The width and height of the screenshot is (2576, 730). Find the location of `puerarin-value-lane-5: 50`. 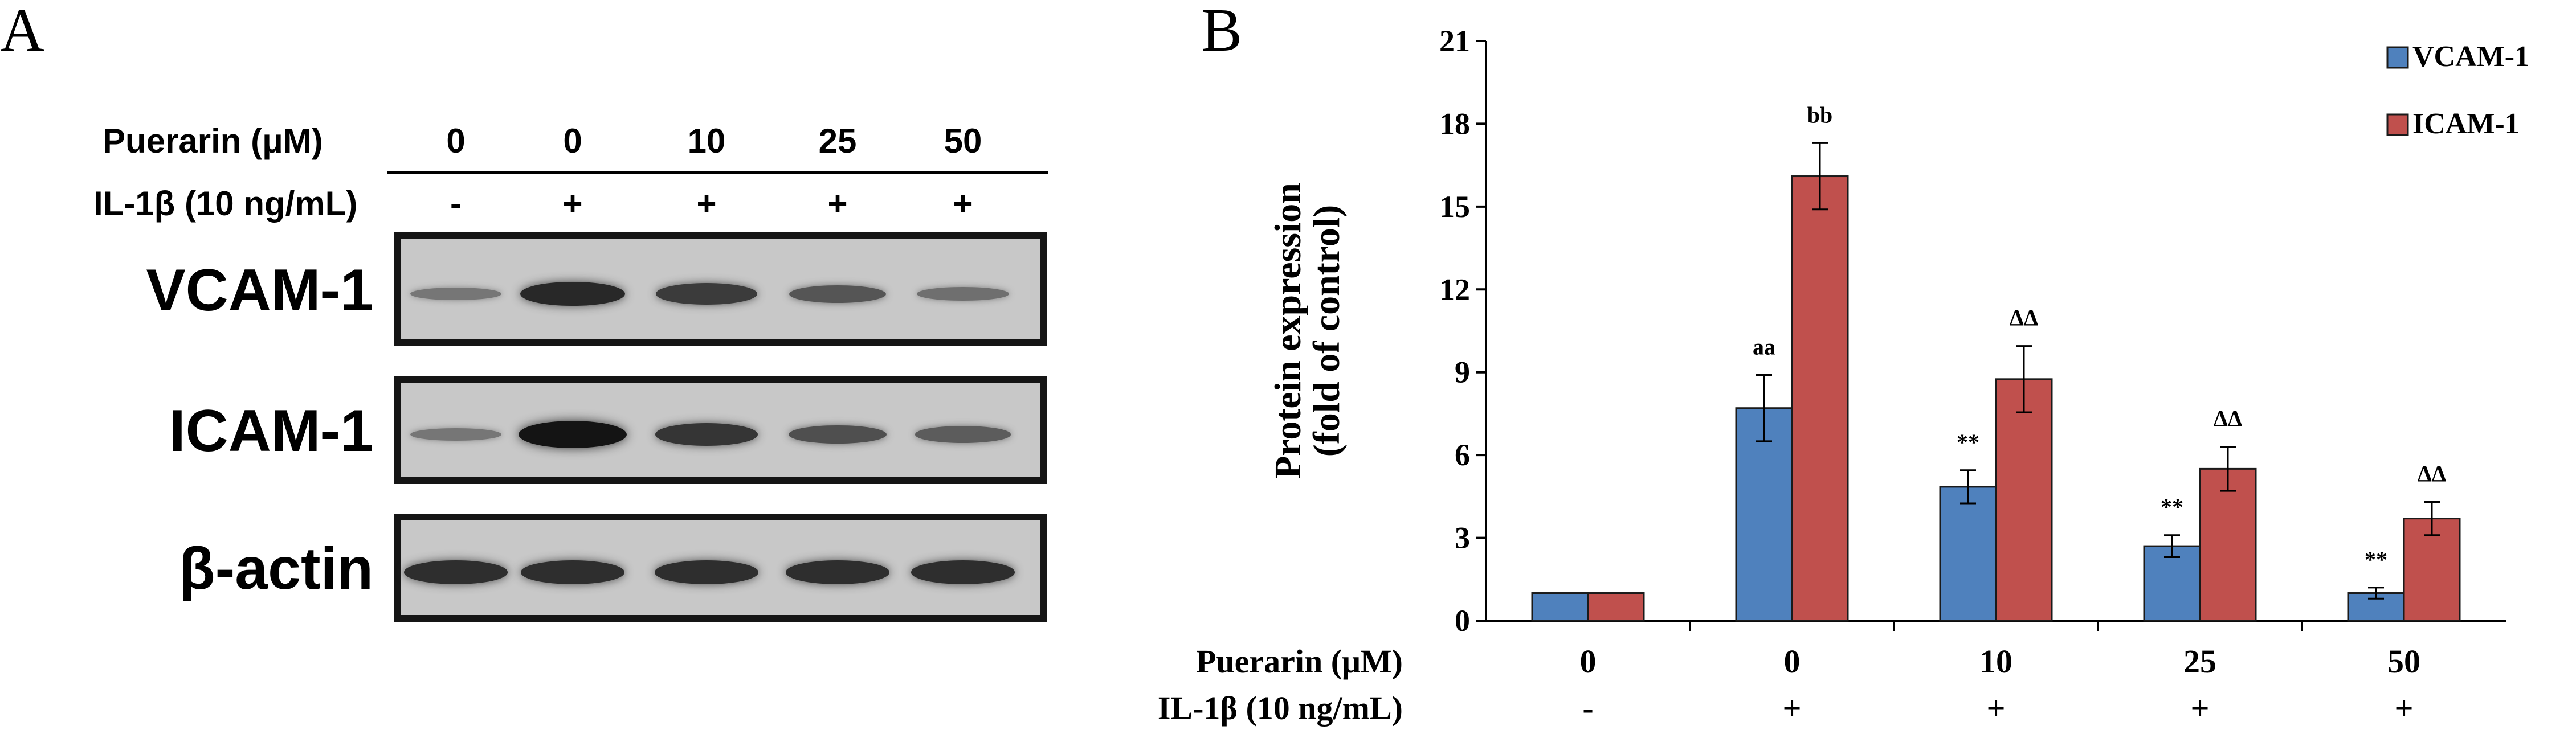

puerarin-value-lane-5: 50 is located at coordinates (963, 141).